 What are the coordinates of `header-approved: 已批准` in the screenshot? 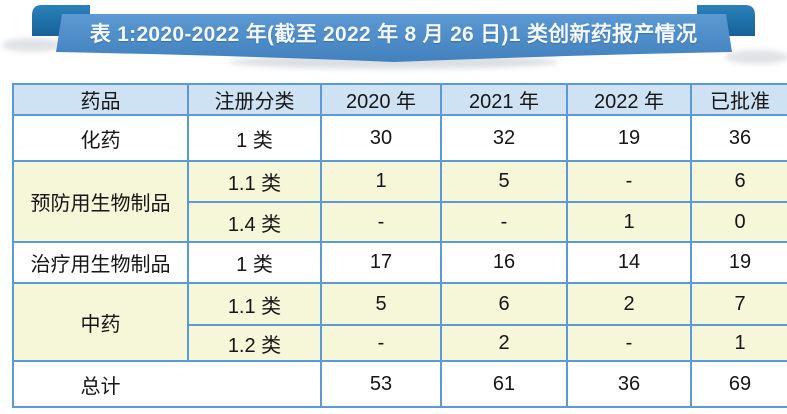 It's located at (738, 99).